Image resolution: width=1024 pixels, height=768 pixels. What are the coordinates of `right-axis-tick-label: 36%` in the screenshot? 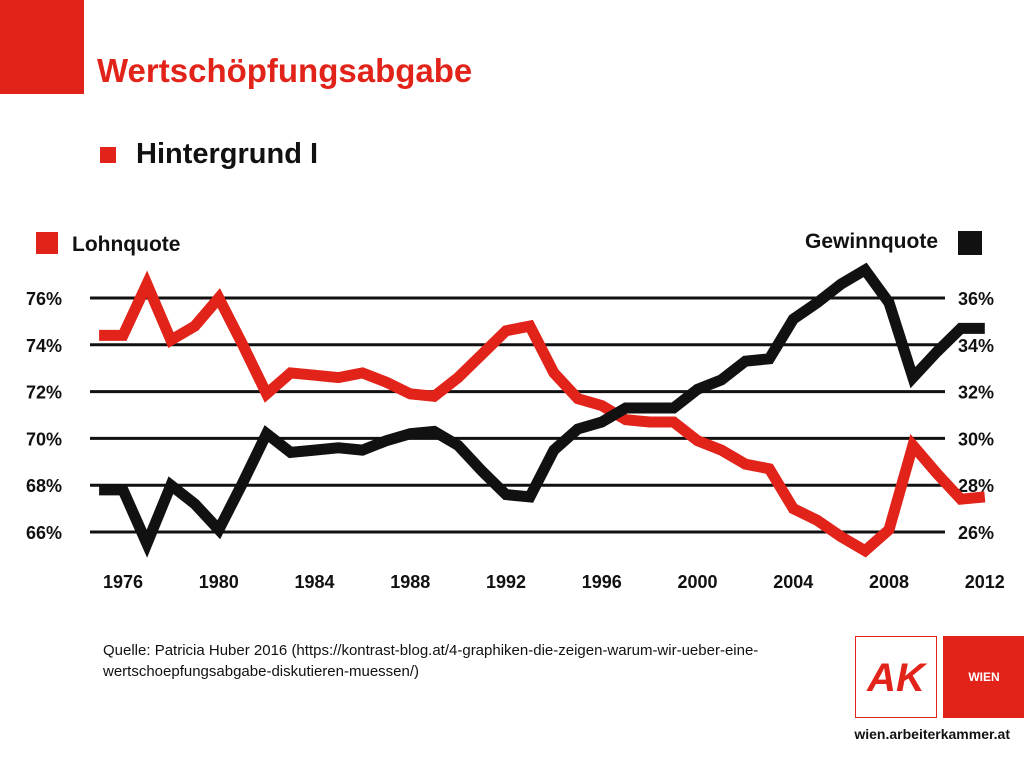 It's located at (976, 299).